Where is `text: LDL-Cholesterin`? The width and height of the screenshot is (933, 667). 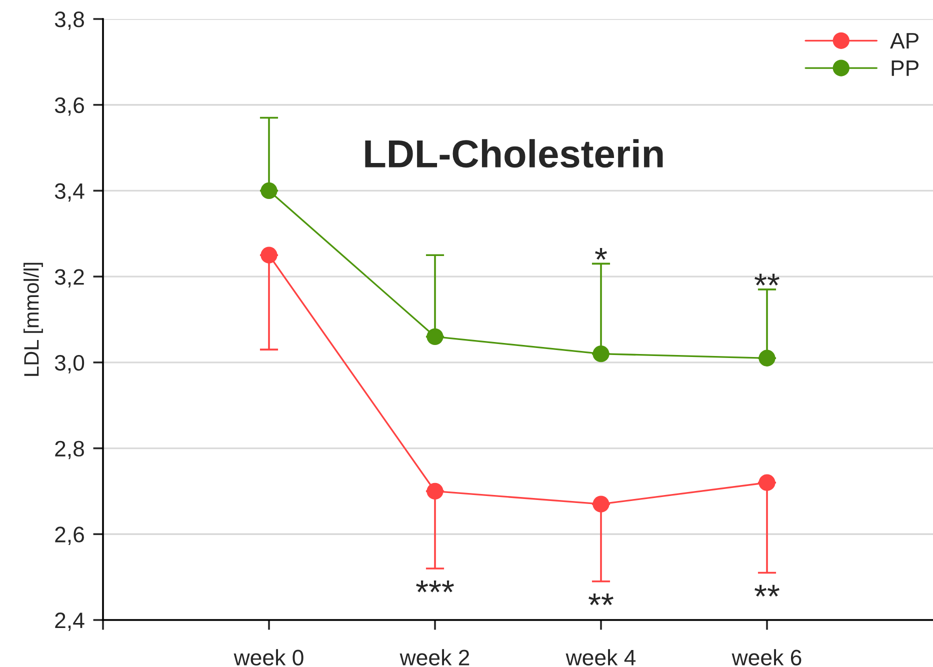 text: LDL-Cholesterin is located at coordinates (514, 153).